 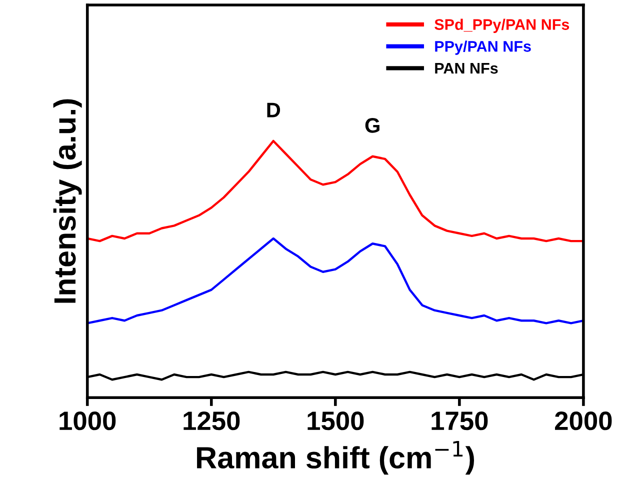 What do you see at coordinates (88, 420) in the screenshot?
I see `x-tick-label: 1000` at bounding box center [88, 420].